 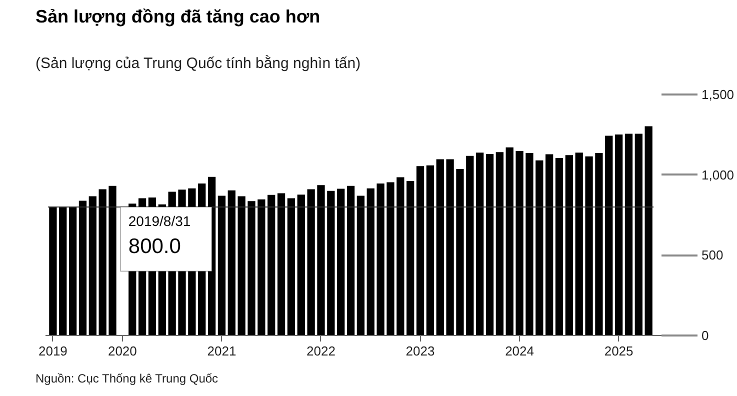 What do you see at coordinates (705, 335) in the screenshot?
I see `y-tick-label: 0` at bounding box center [705, 335].